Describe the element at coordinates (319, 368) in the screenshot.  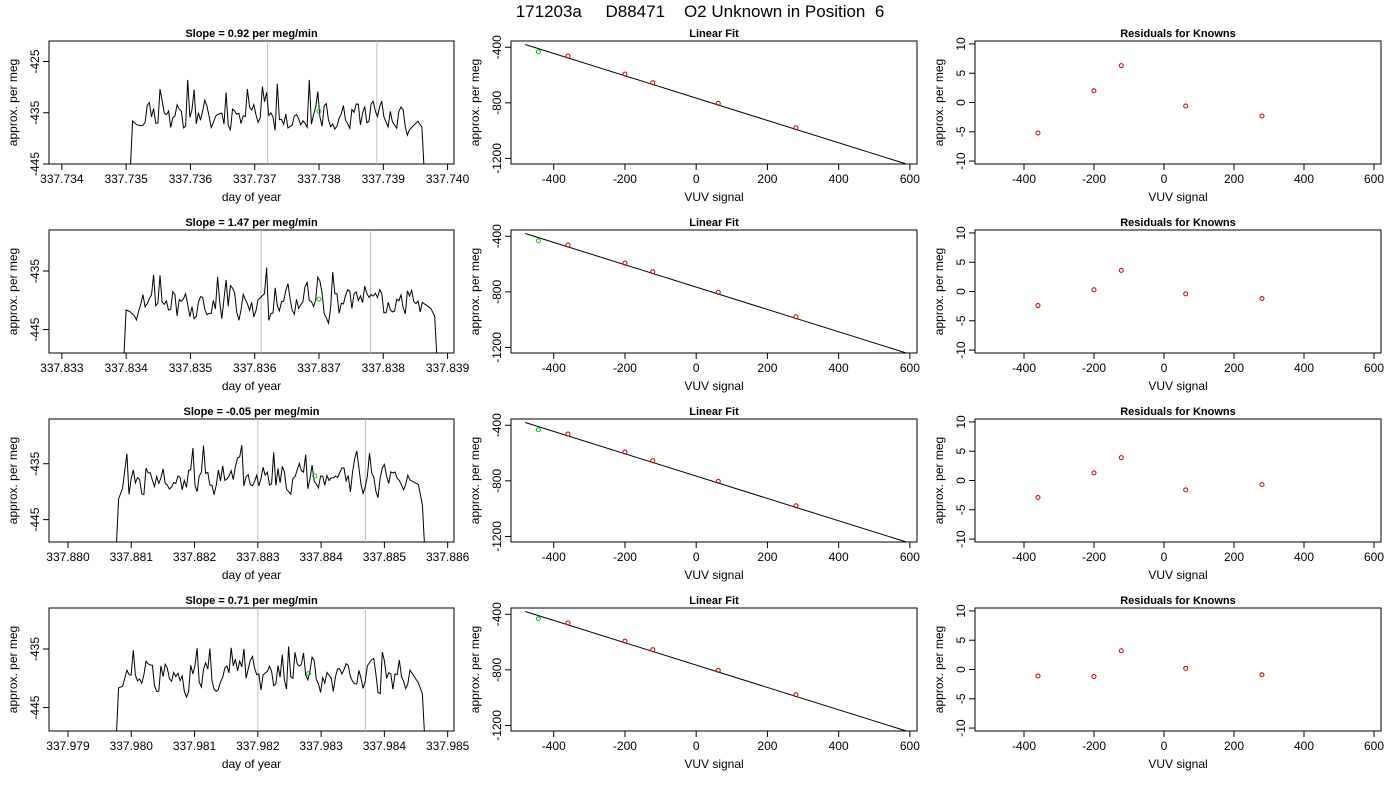
I see `x-tick-label: 337.837` at that location.